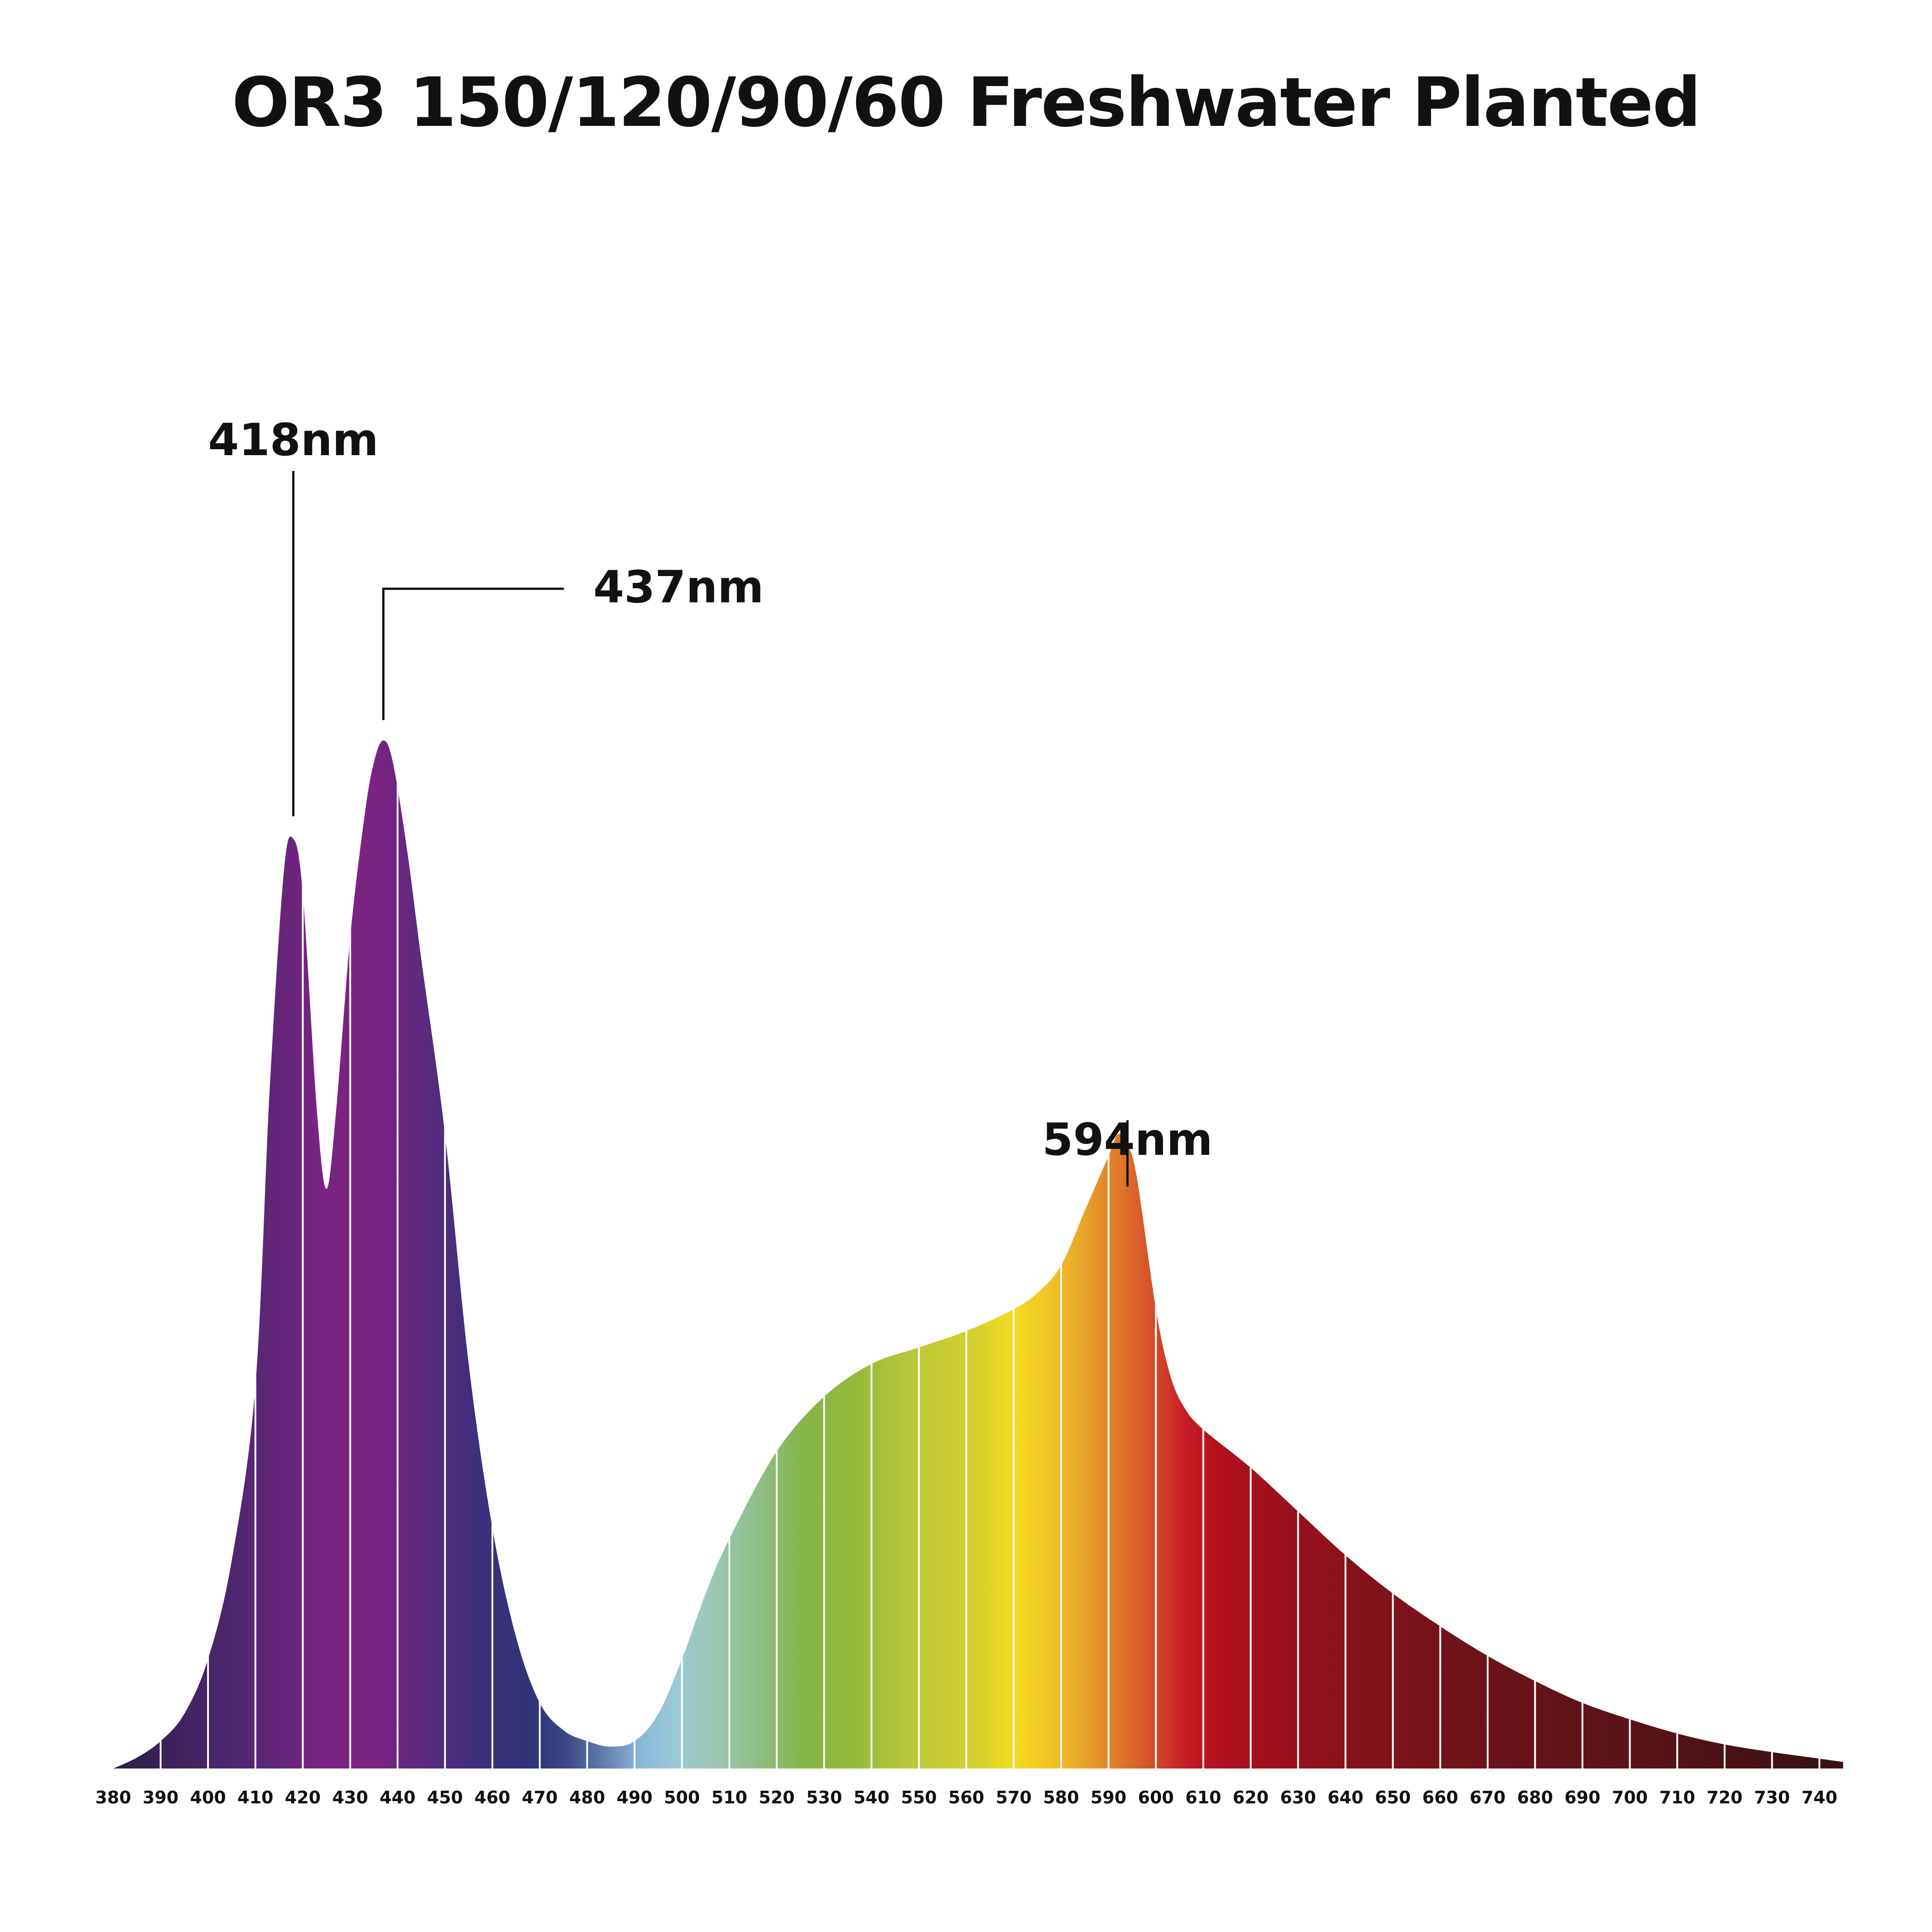  I want to click on x-tick-label: 470, so click(539, 1797).